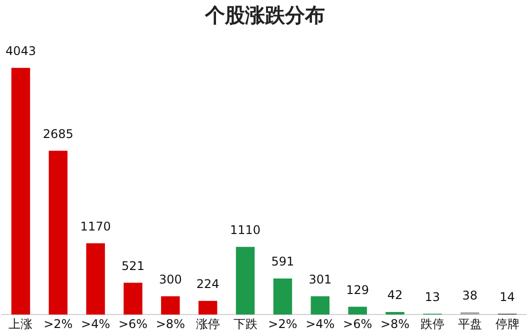  I want to click on x-tick-label: 停牌, so click(507, 323).